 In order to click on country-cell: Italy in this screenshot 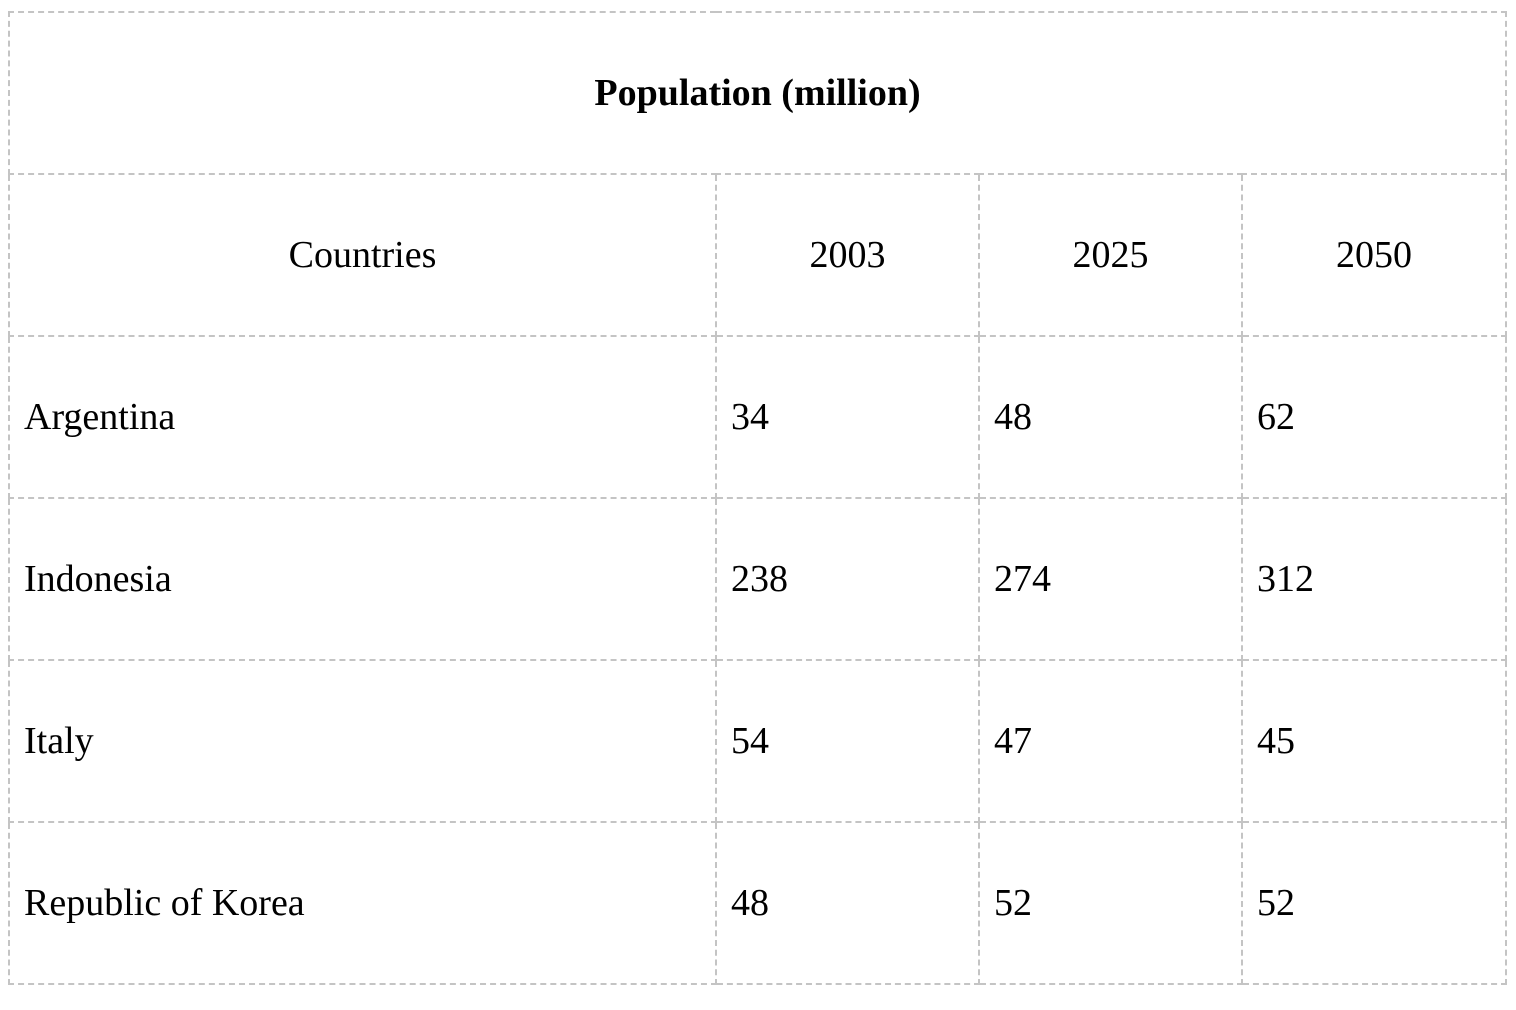, I will do `click(362, 741)`.